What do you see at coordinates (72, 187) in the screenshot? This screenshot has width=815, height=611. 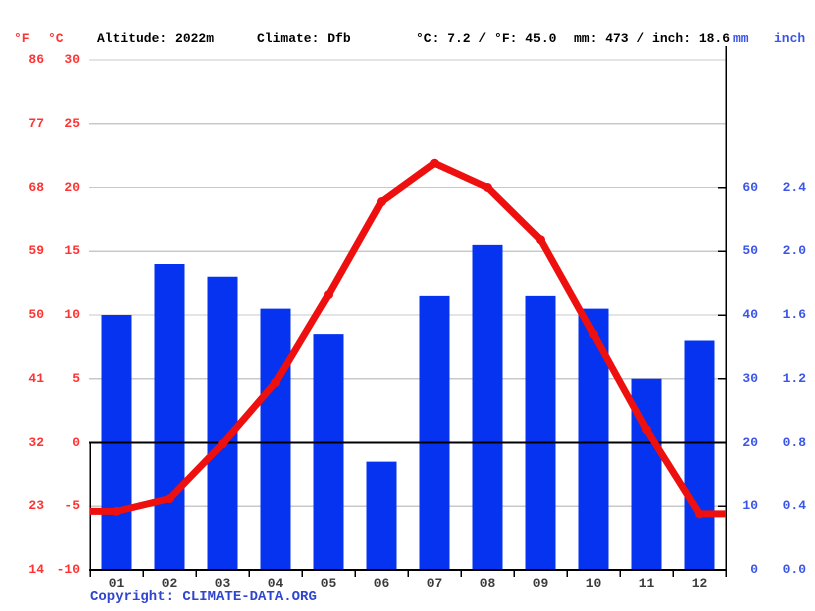 I see `label-c-20: 20` at bounding box center [72, 187].